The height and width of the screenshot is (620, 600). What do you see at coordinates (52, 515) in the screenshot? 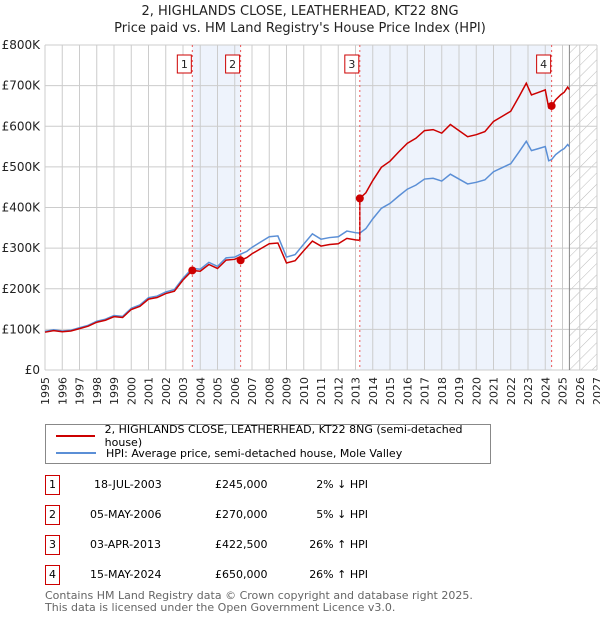
I see `sale-number: 2` at bounding box center [52, 515].